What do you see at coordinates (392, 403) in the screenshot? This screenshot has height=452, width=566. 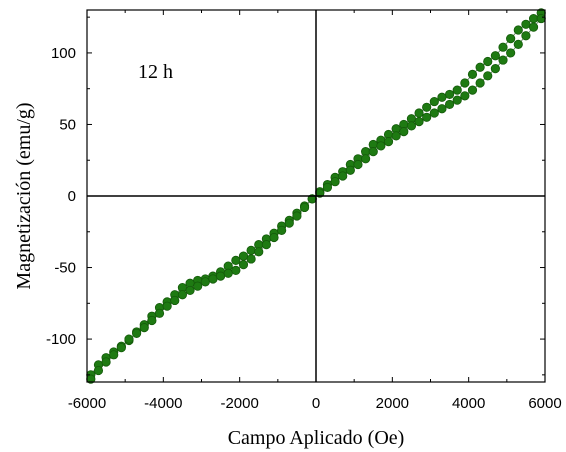 I see `x-tick-label: 2000` at bounding box center [392, 403].